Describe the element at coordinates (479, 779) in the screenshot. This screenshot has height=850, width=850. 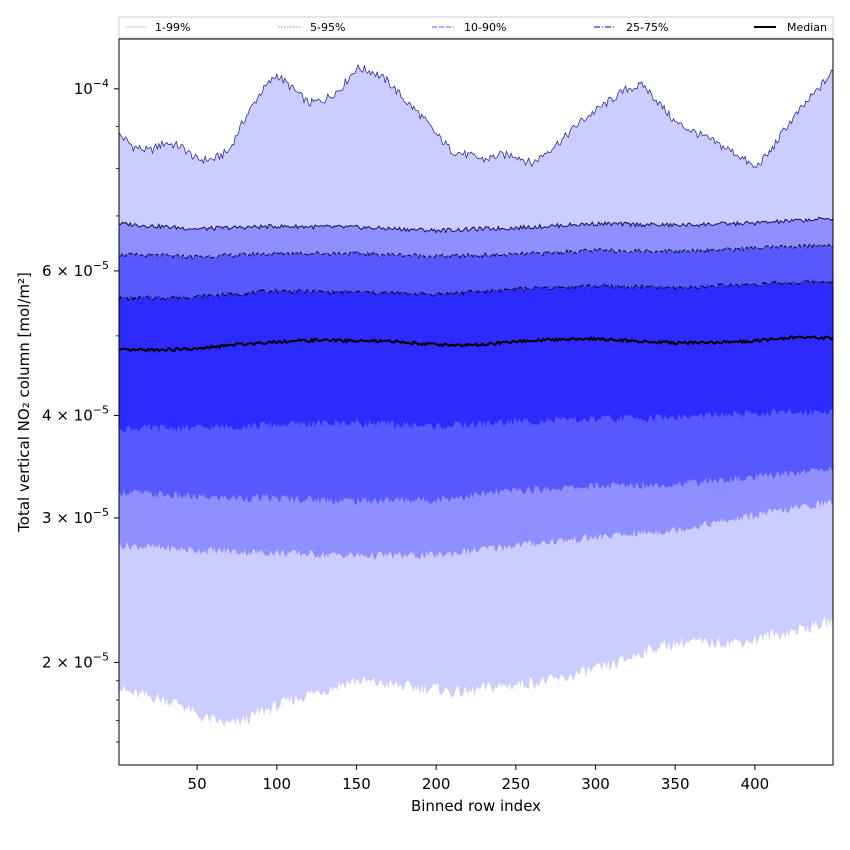
I see `x-axis-ticks: 50 100 150 200 250 300 350 400` at that location.